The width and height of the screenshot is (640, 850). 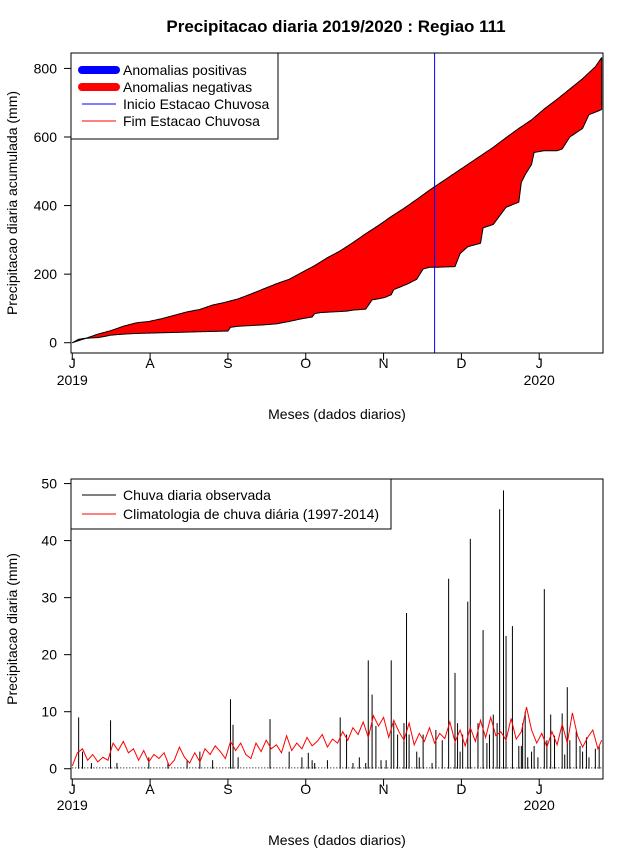 I want to click on legend-label: Fim Estacao Chuvosa, so click(x=191, y=121).